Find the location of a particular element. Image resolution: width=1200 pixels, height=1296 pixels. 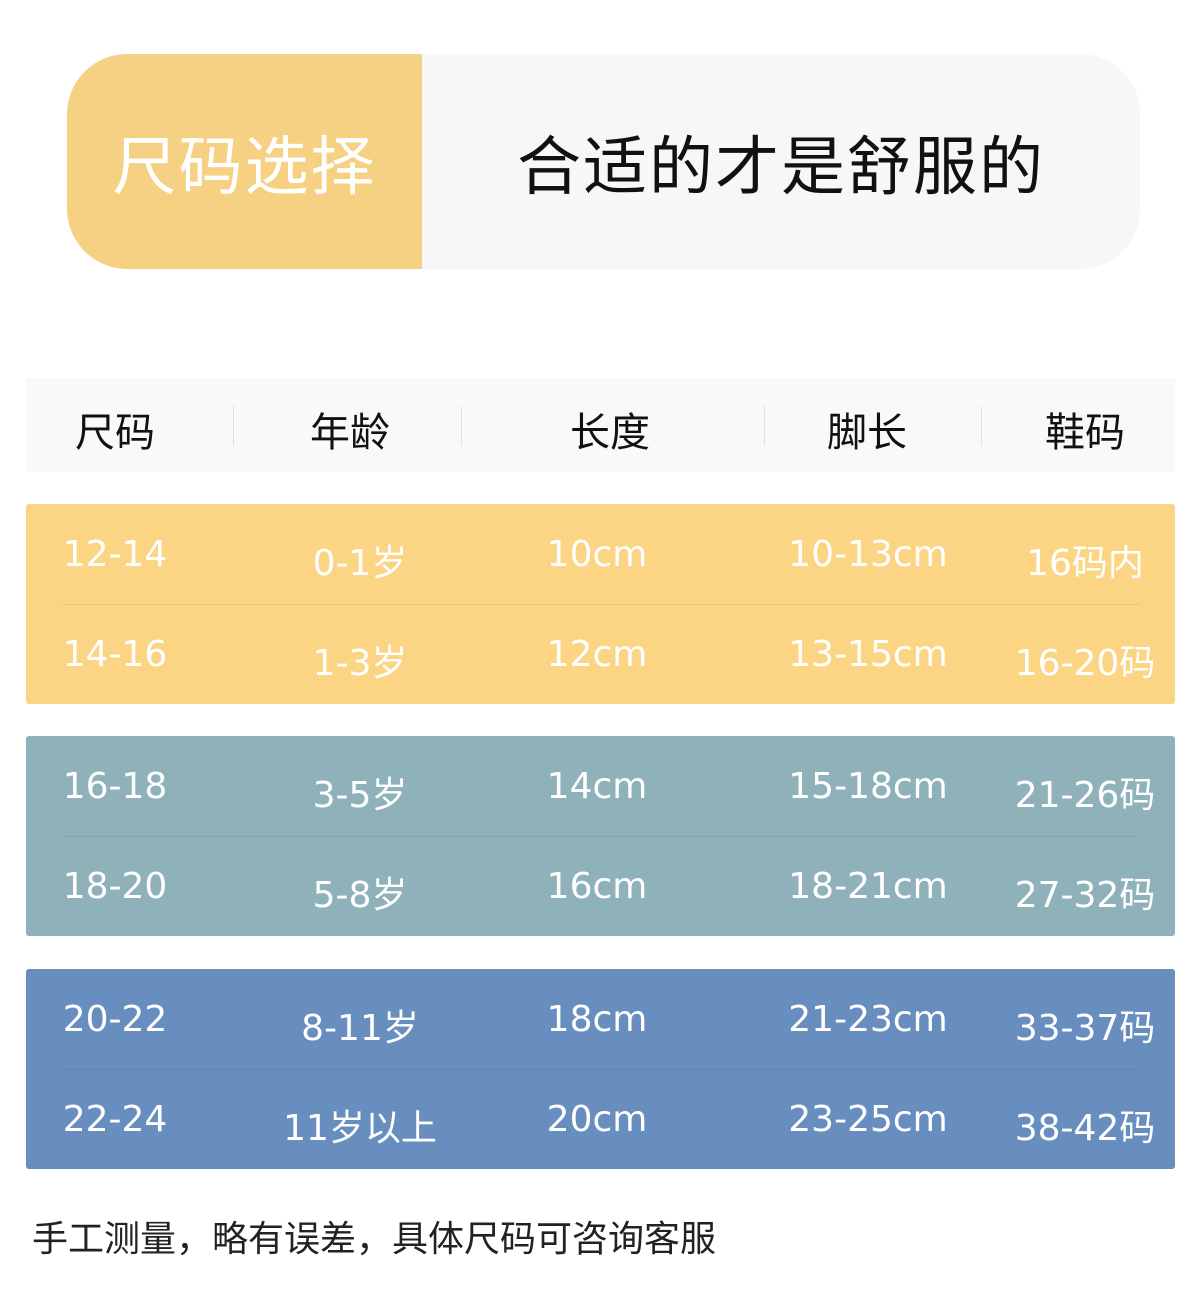

cell-size: 20-22 is located at coordinates (115, 1019).